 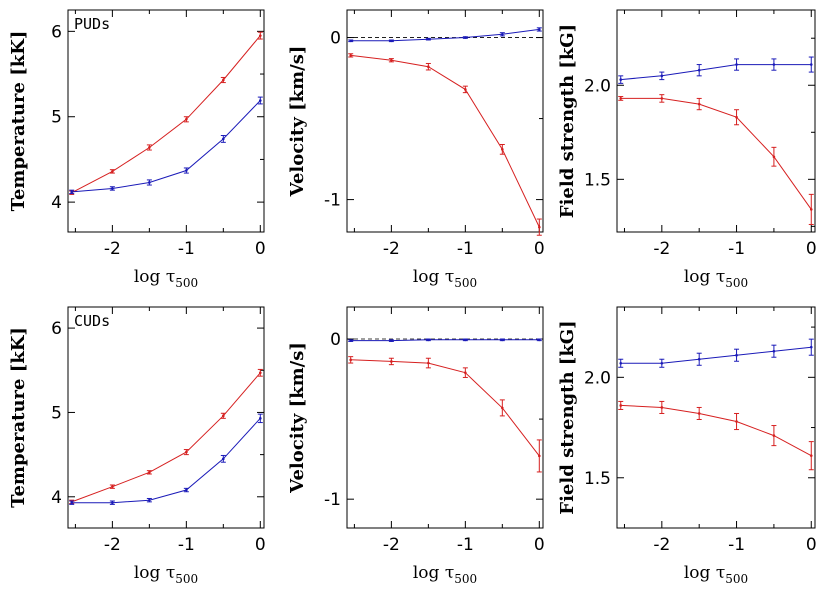 What do you see at coordinates (567, 121) in the screenshot?
I see `y-axis-label: Field strength [kG]` at bounding box center [567, 121].